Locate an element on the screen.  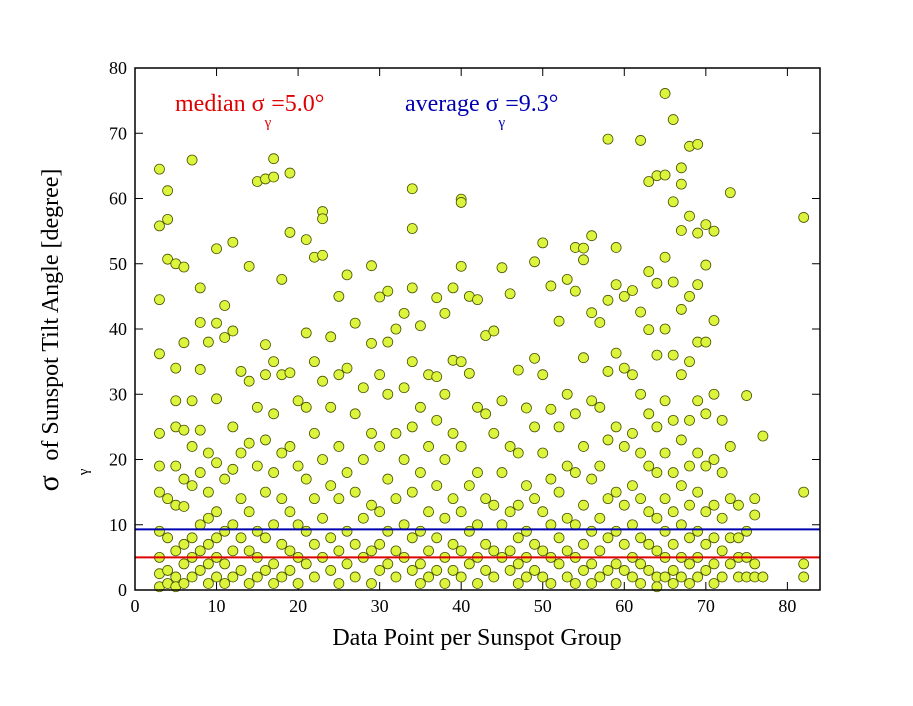
y-tick-label: 40 is located at coordinates (118, 329).